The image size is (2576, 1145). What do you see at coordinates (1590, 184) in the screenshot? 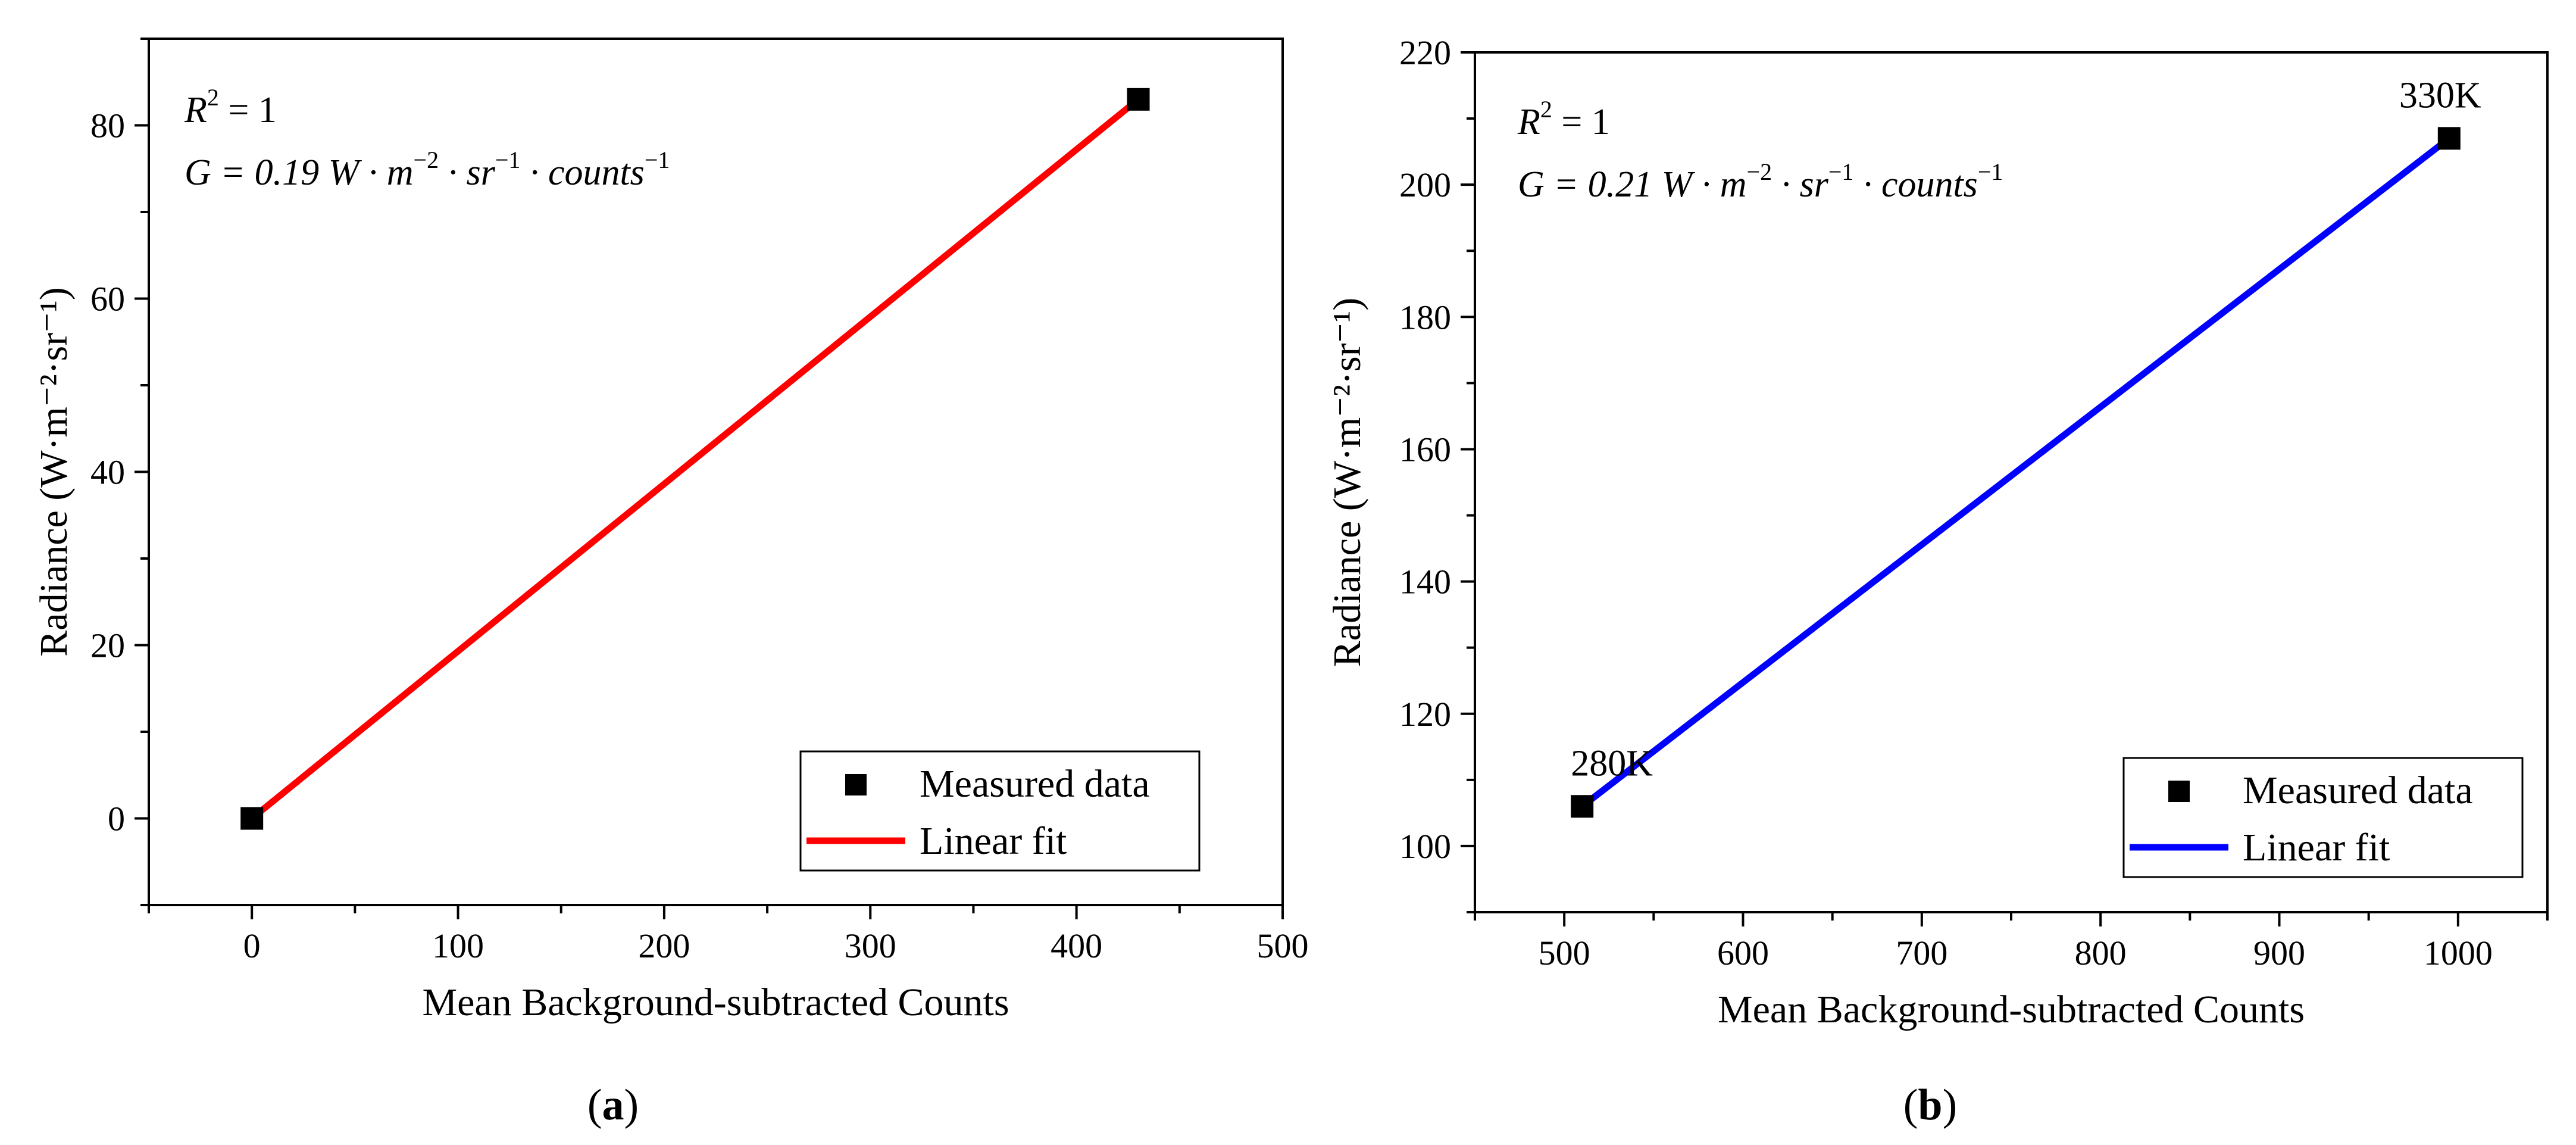
I see `gain-value: G = 0.21` at bounding box center [1590, 184].